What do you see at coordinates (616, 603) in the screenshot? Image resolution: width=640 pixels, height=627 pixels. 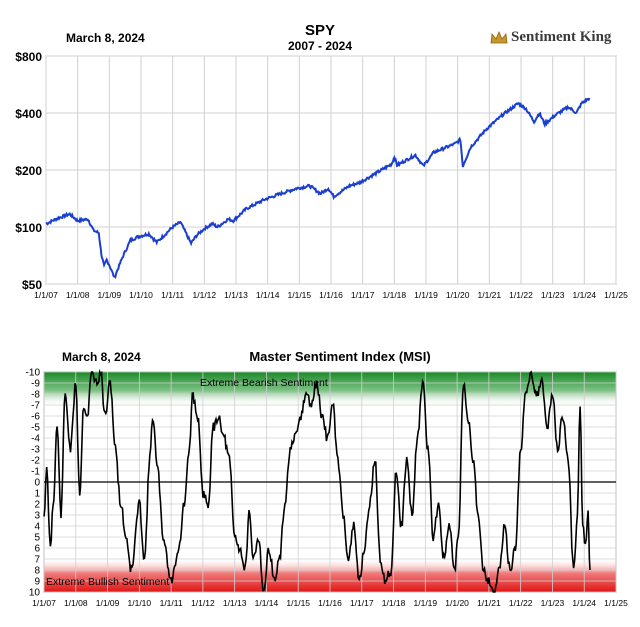 I see `msi-x-tick-label: 1/1/25` at bounding box center [616, 603].